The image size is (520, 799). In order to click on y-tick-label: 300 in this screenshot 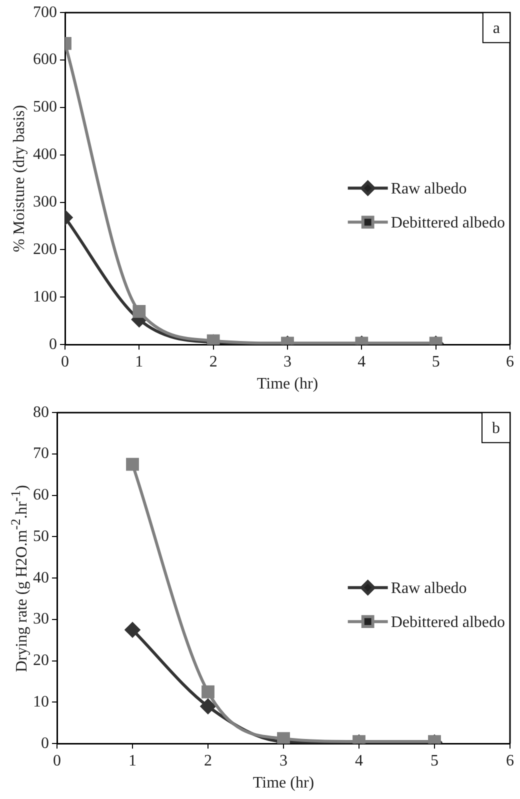, I will do `click(45, 202)`.